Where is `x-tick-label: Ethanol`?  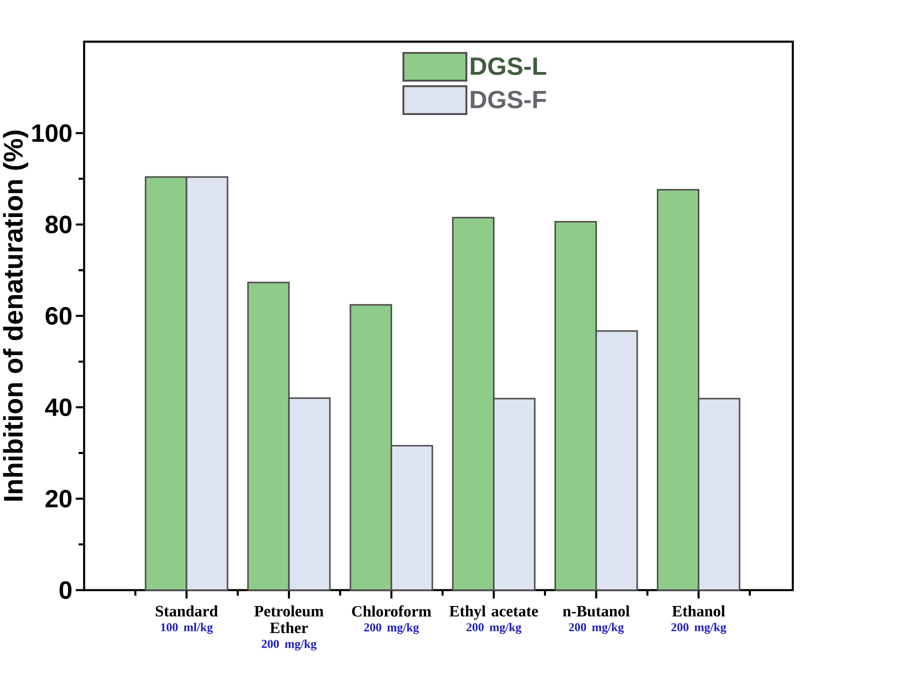
x-tick-label: Ethanol is located at coordinates (699, 611).